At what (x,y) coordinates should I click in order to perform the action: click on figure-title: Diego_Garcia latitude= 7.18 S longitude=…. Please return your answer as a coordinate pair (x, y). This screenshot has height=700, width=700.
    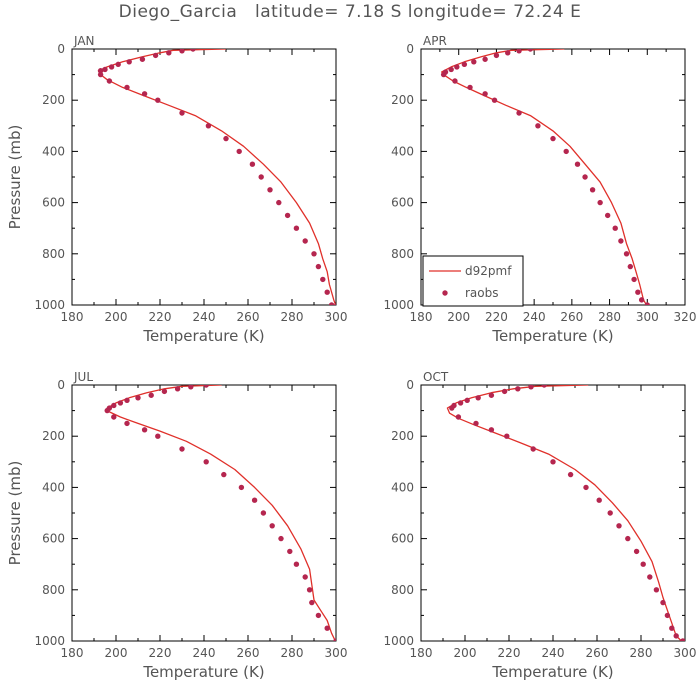
    Looking at the image, I should click on (350, 12).